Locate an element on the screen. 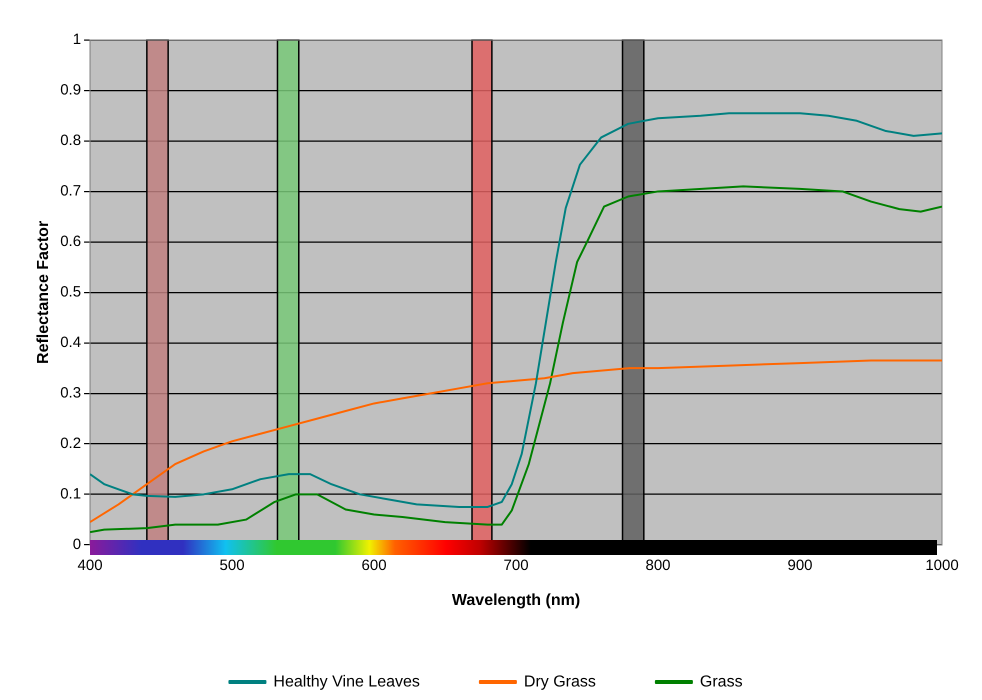 This screenshot has width=982, height=700. y-tick-label: 0.6 is located at coordinates (71, 241).